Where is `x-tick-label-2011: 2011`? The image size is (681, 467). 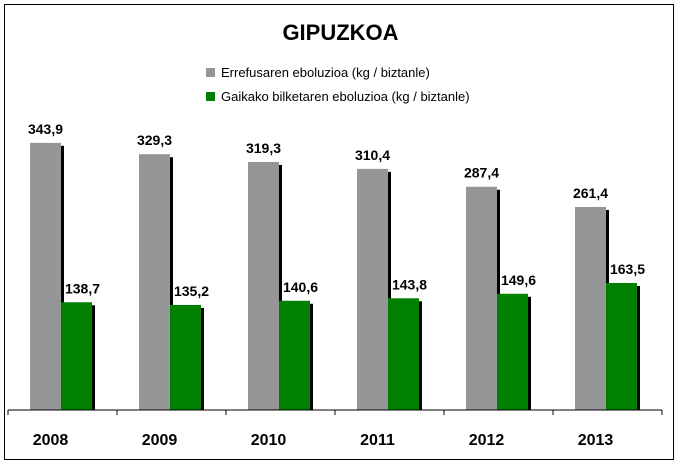 x-tick-label-2011: 2011 is located at coordinates (377, 440).